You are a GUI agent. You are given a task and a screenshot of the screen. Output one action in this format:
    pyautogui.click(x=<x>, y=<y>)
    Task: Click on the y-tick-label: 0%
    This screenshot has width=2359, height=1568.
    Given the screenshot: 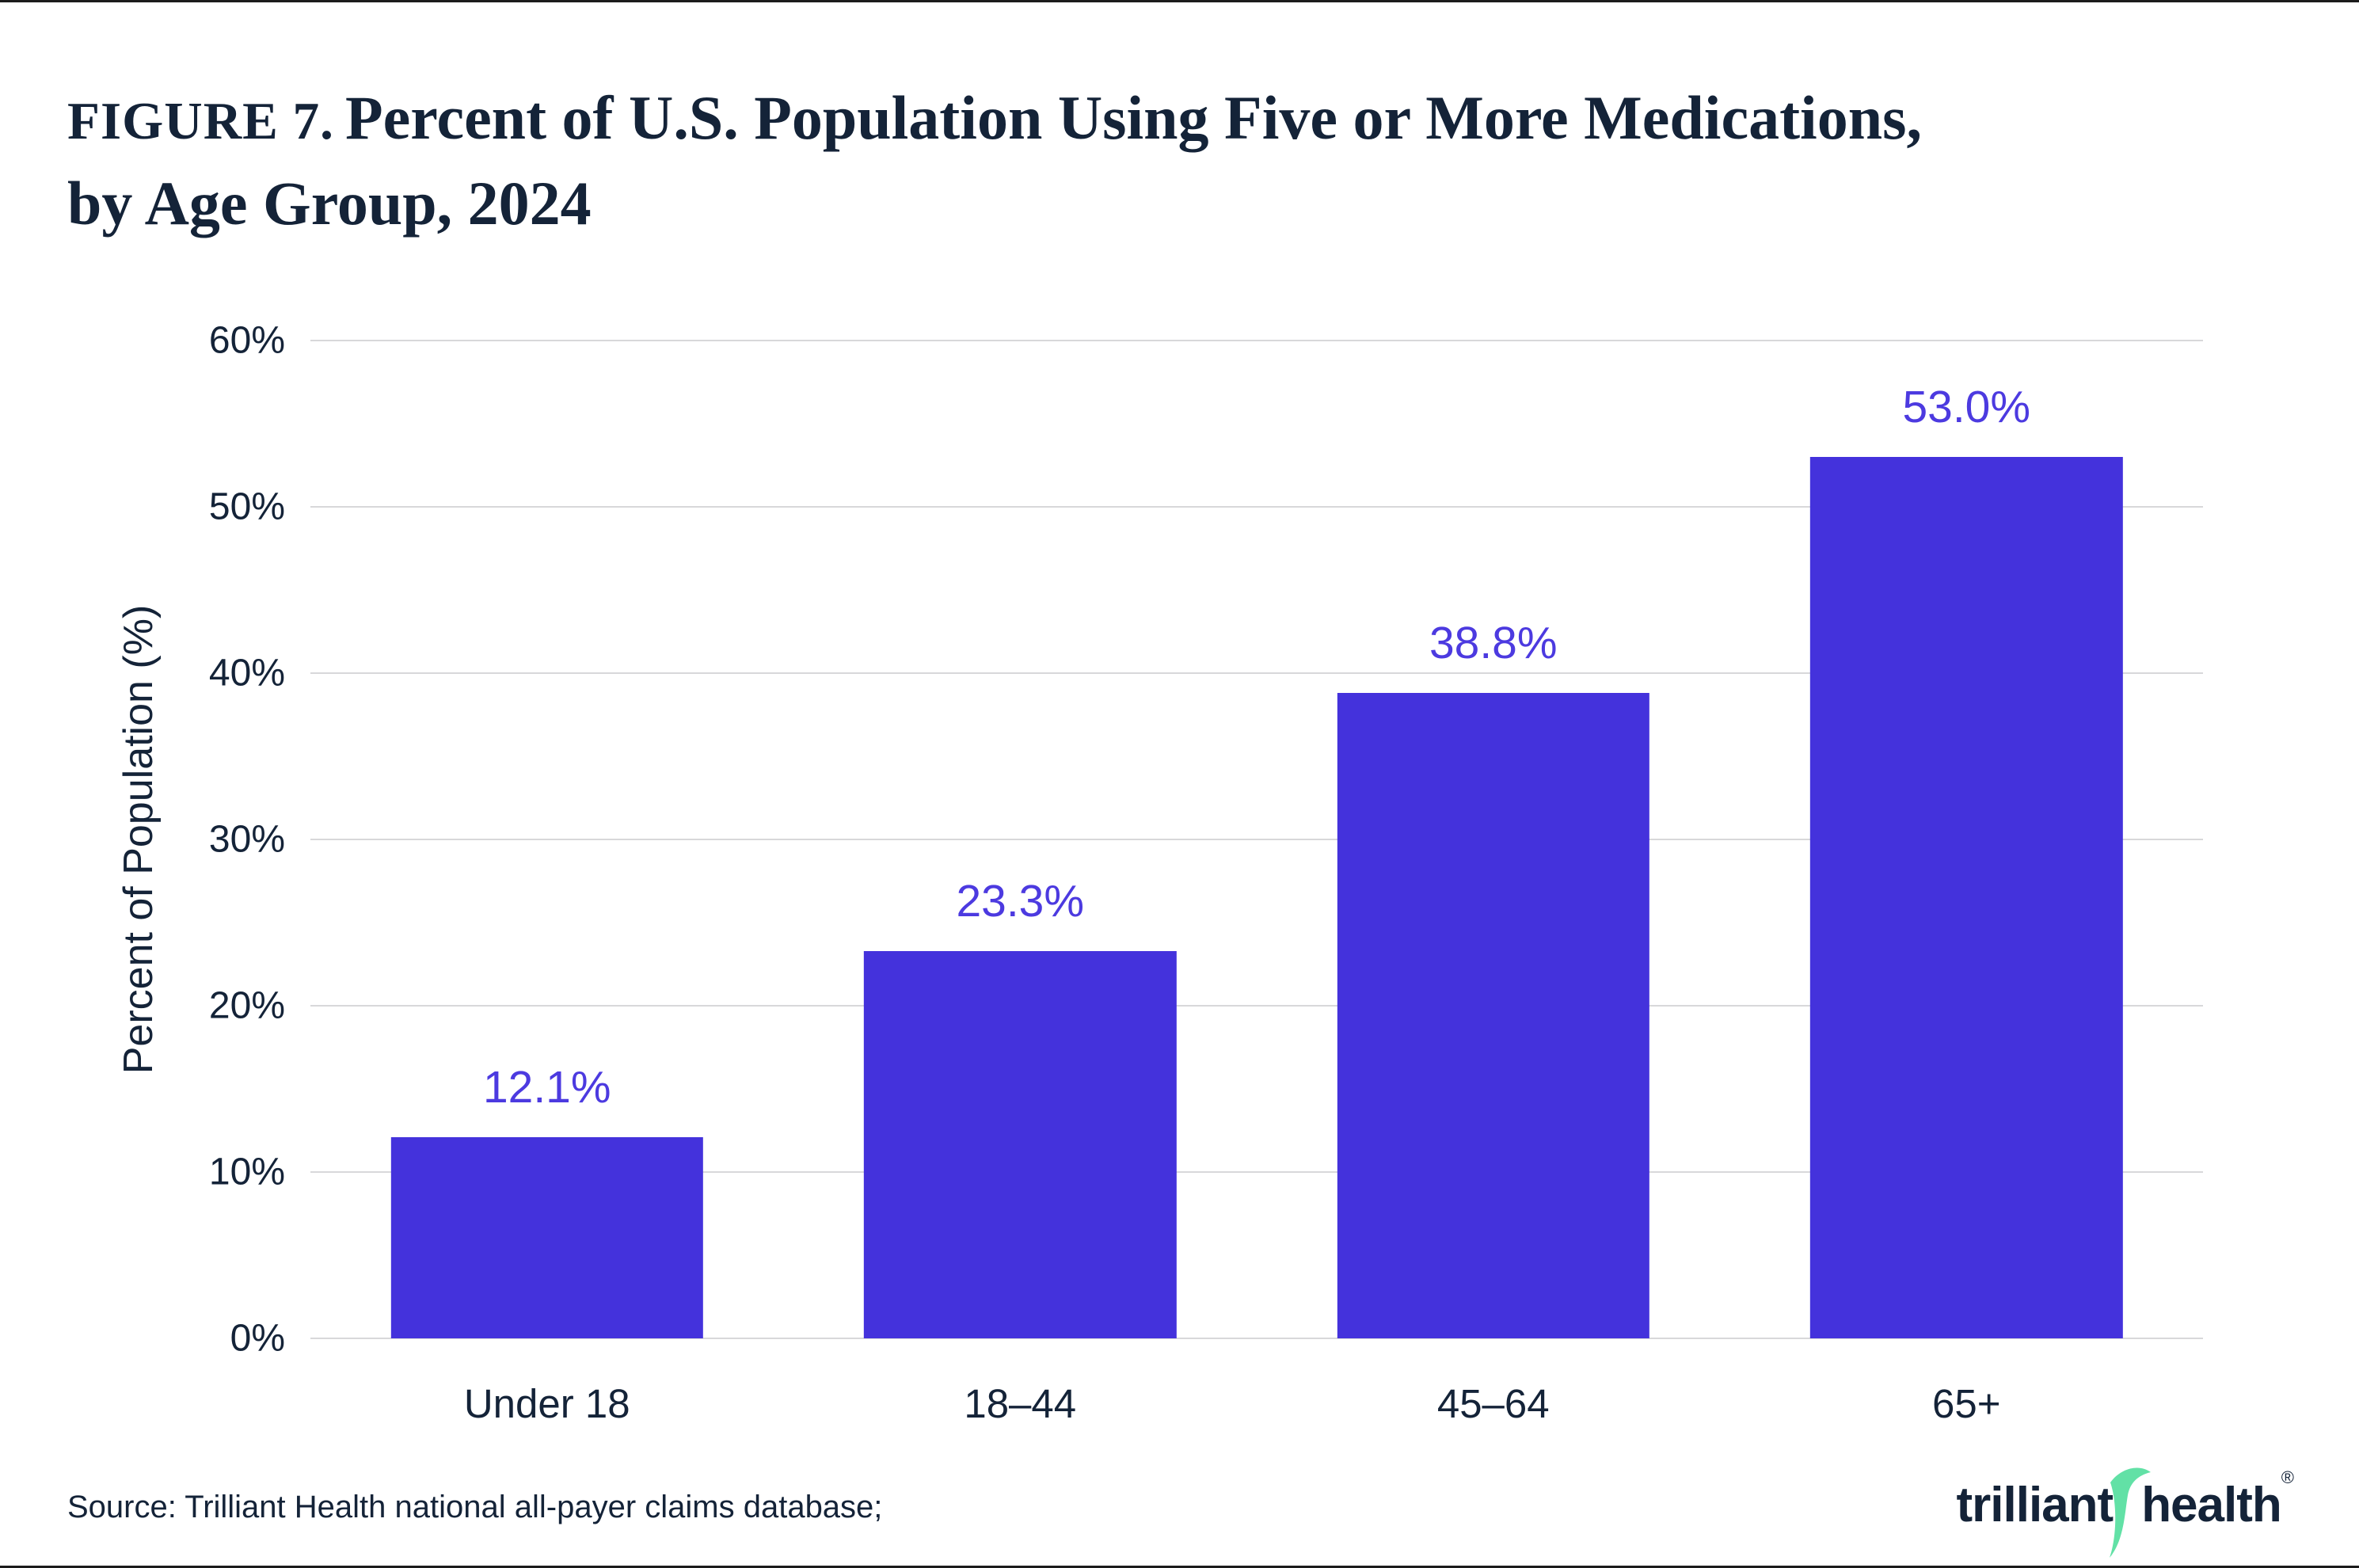 What is the action you would take?
    pyautogui.click(x=257, y=1338)
    